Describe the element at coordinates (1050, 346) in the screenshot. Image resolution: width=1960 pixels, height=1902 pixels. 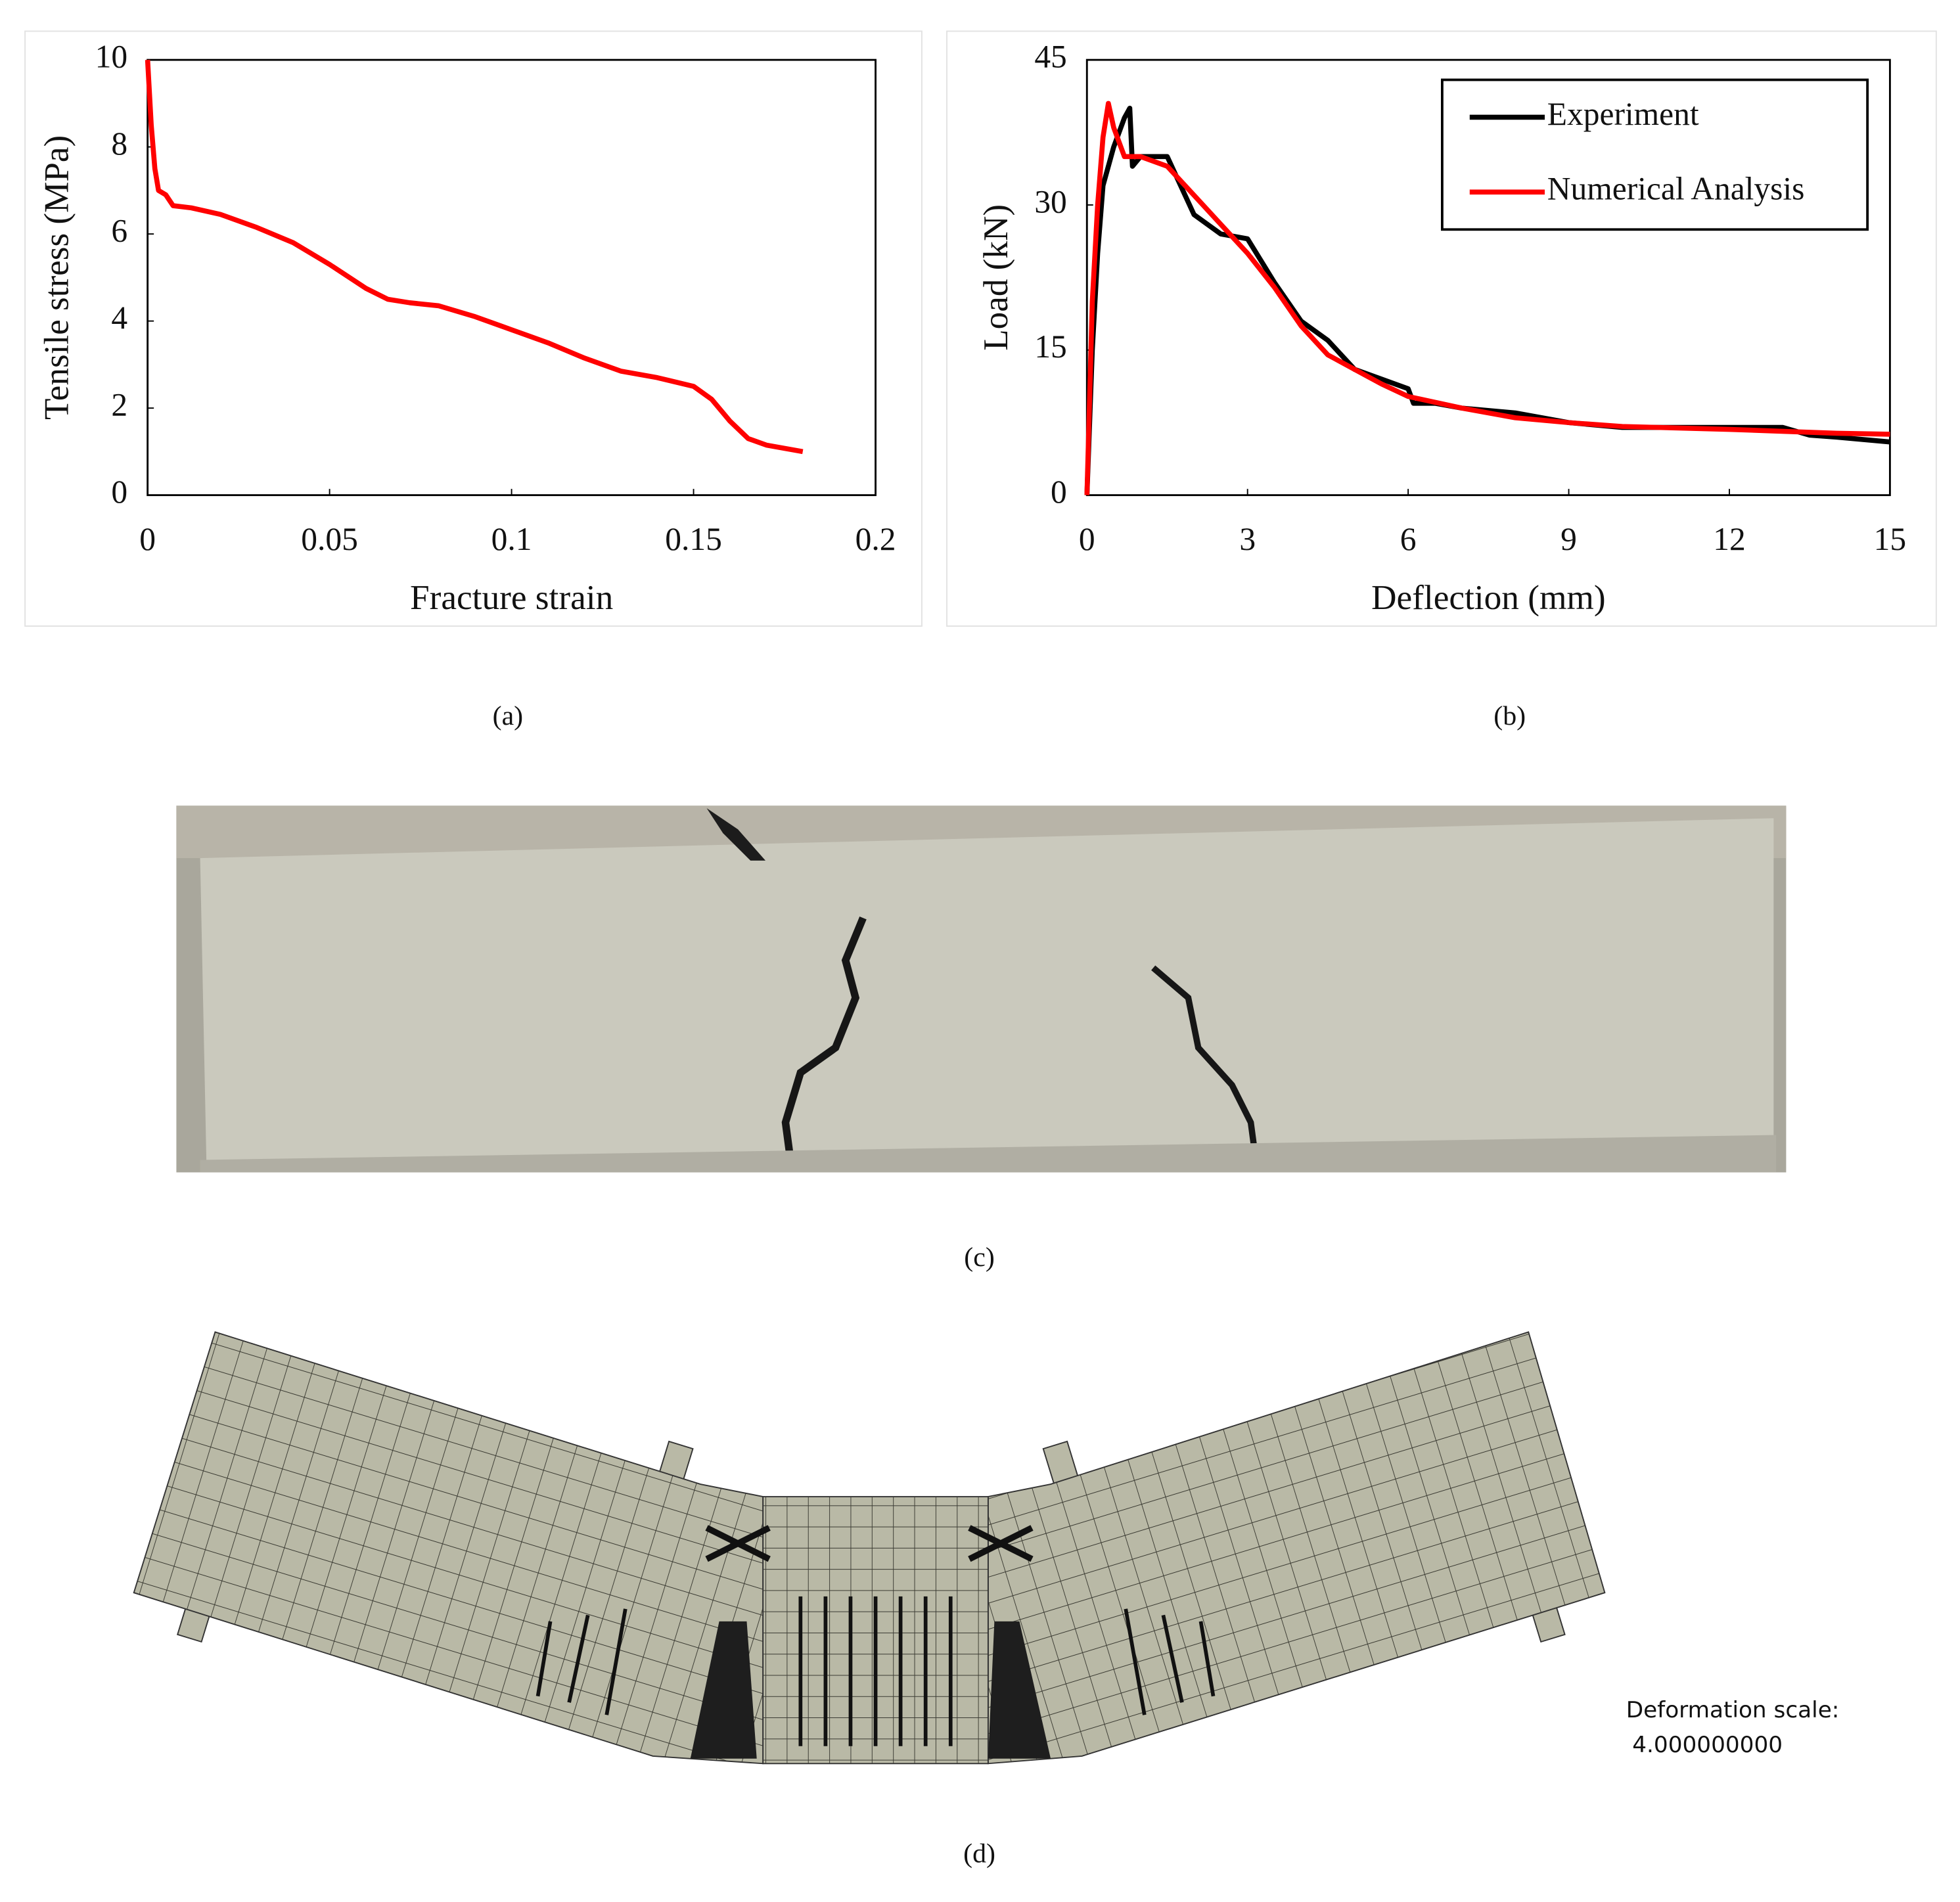
I see `y-tick-label: 15` at that location.